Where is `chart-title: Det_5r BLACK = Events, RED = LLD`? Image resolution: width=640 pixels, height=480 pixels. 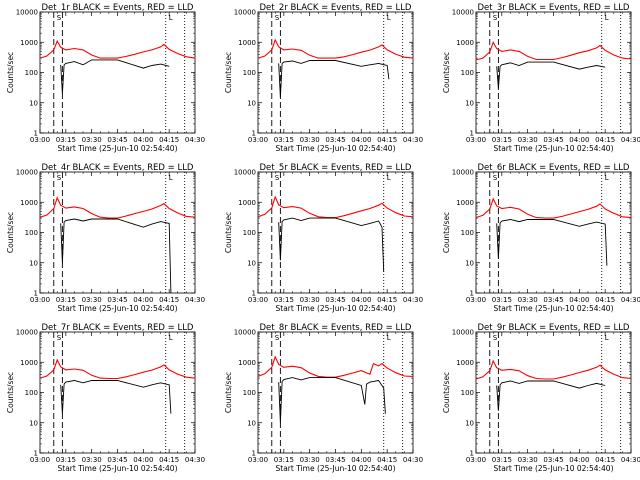 chart-title: Det_5r BLACK = Events, RED = LLD is located at coordinates (336, 168).